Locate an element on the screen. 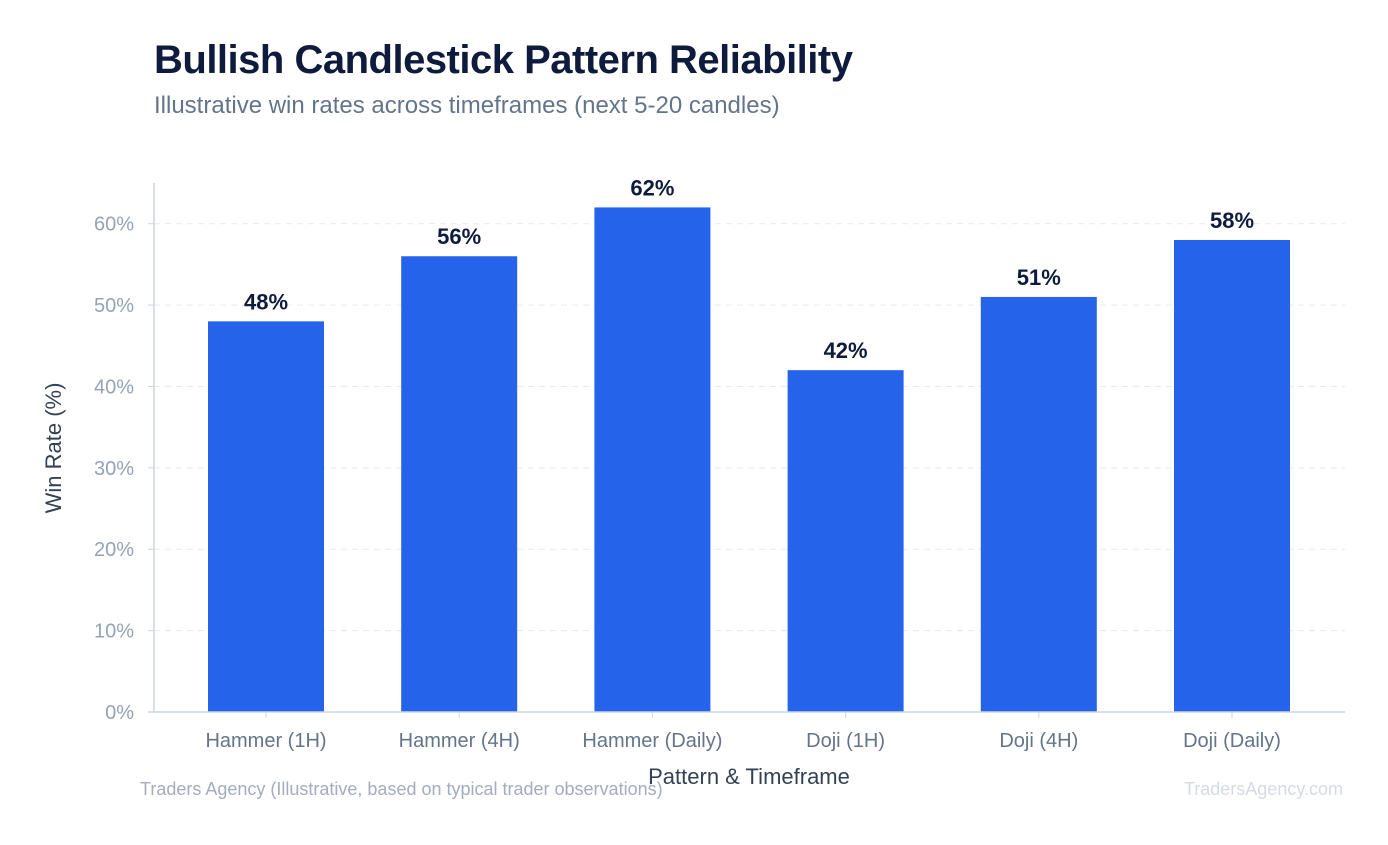 Image resolution: width=1388 pixels, height=845 pixels. x-tick-label: Hammer (4H) is located at coordinates (459, 741).